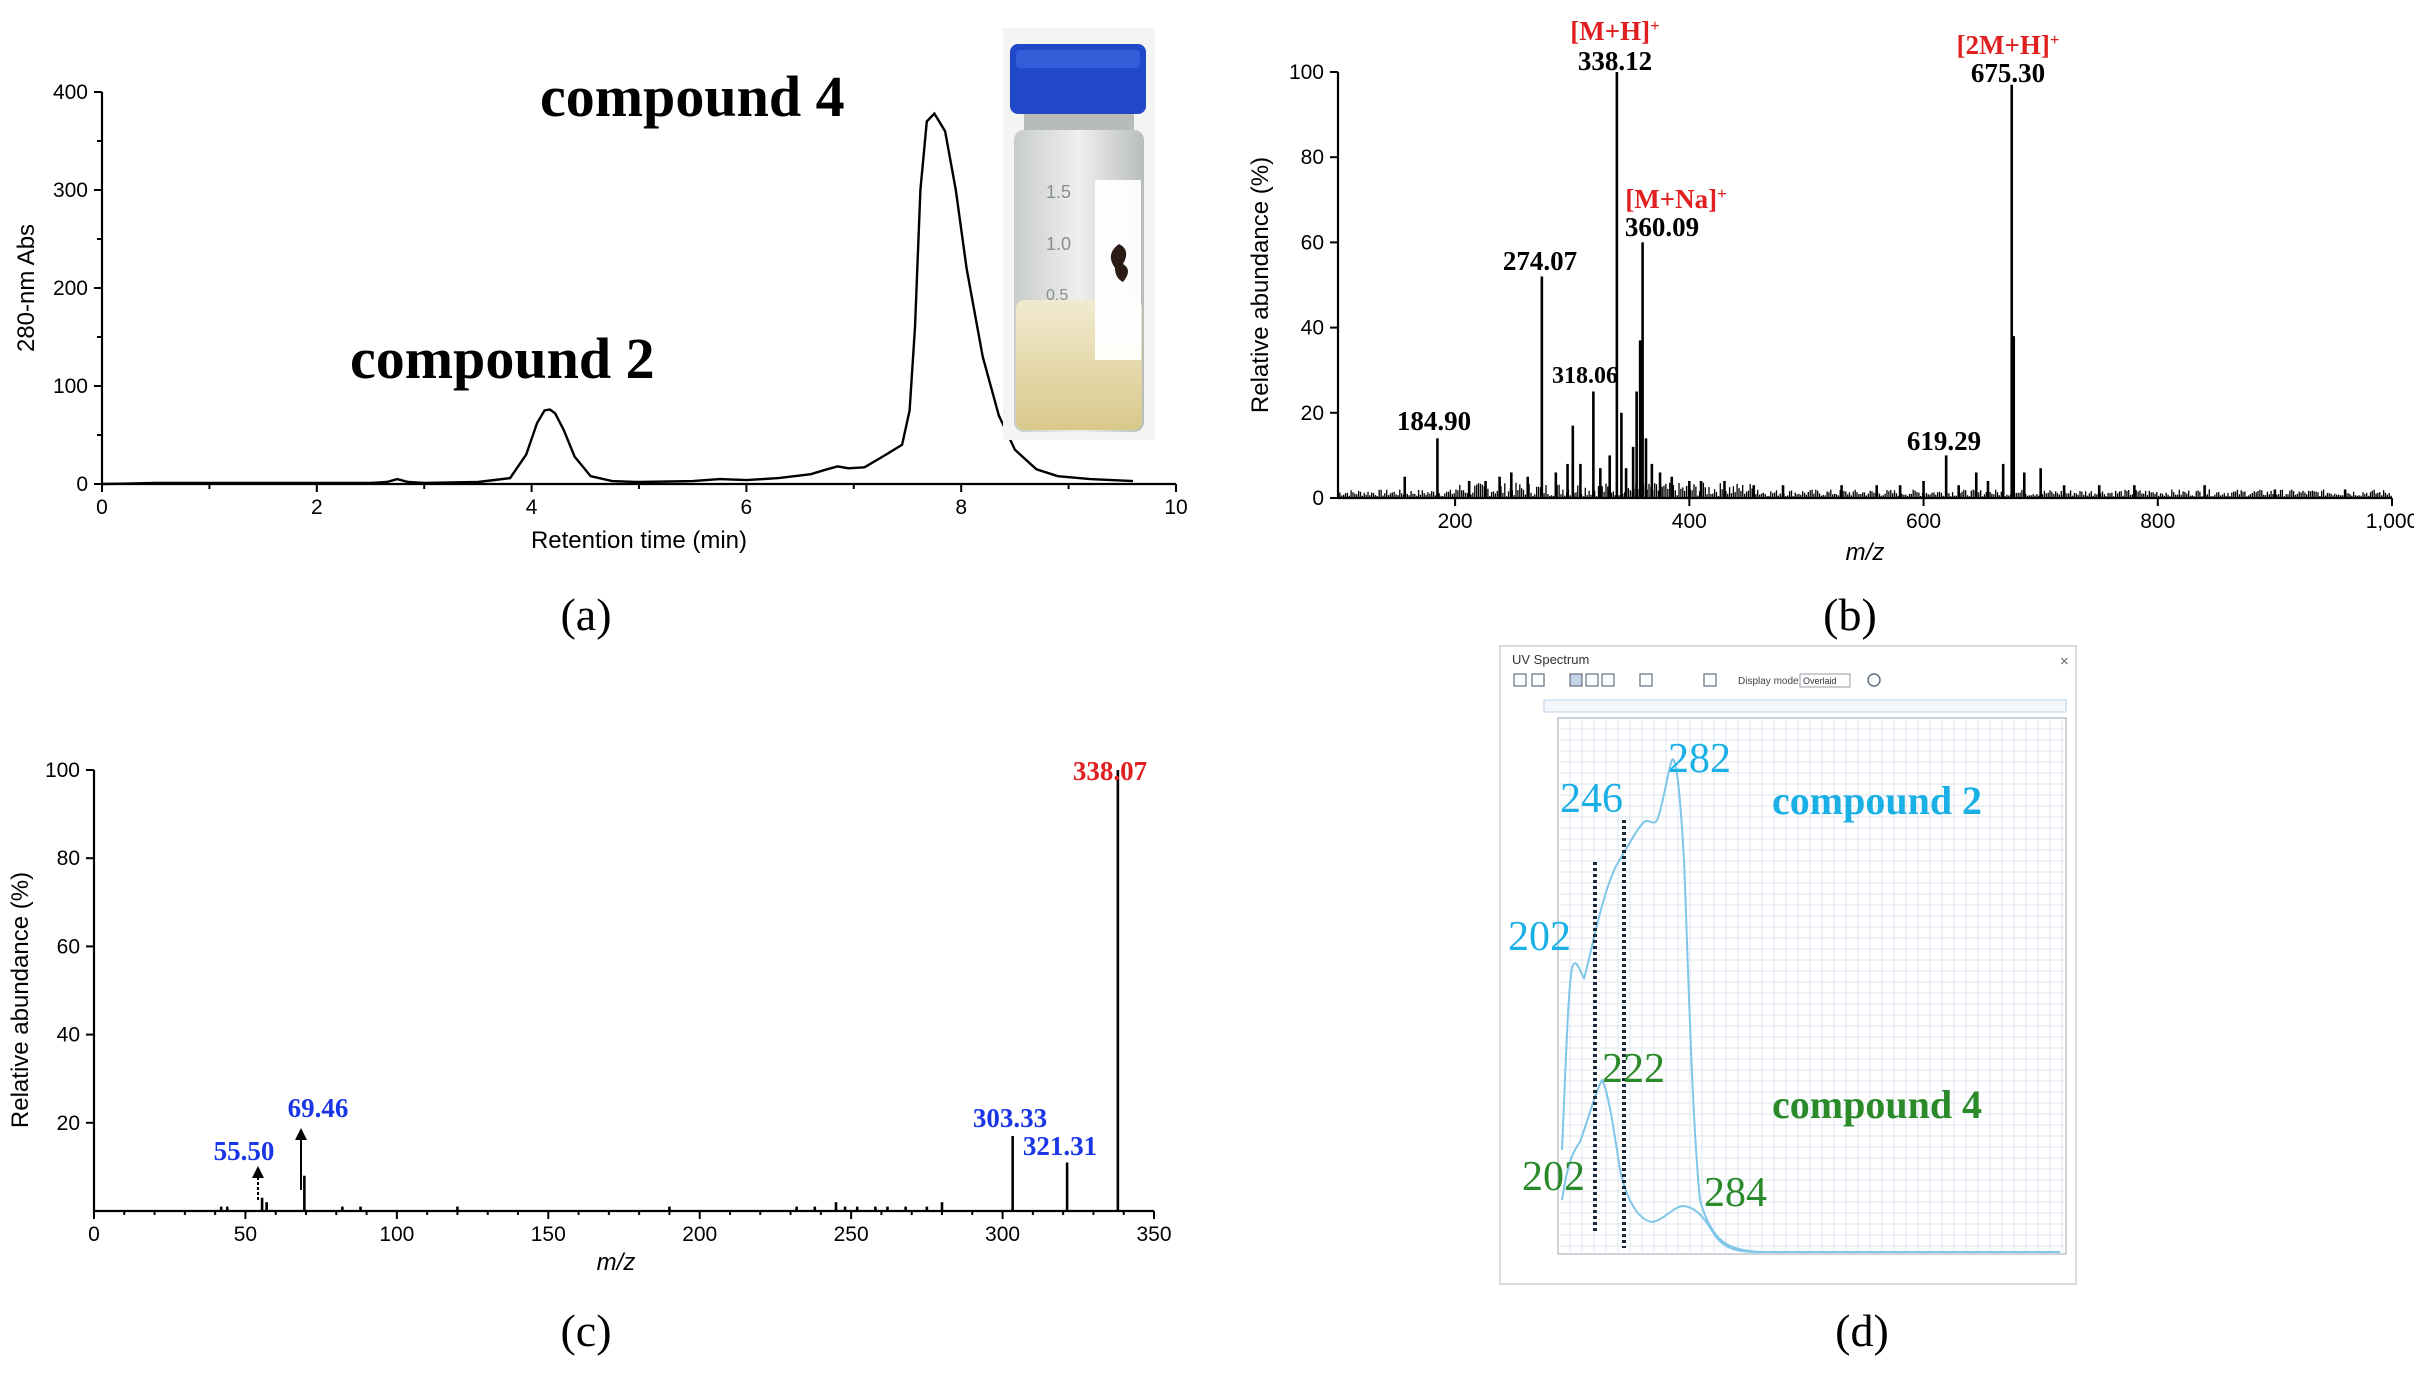  What do you see at coordinates (68, 1035) in the screenshot?
I see `panel-c-y-tick-label: 40` at bounding box center [68, 1035].